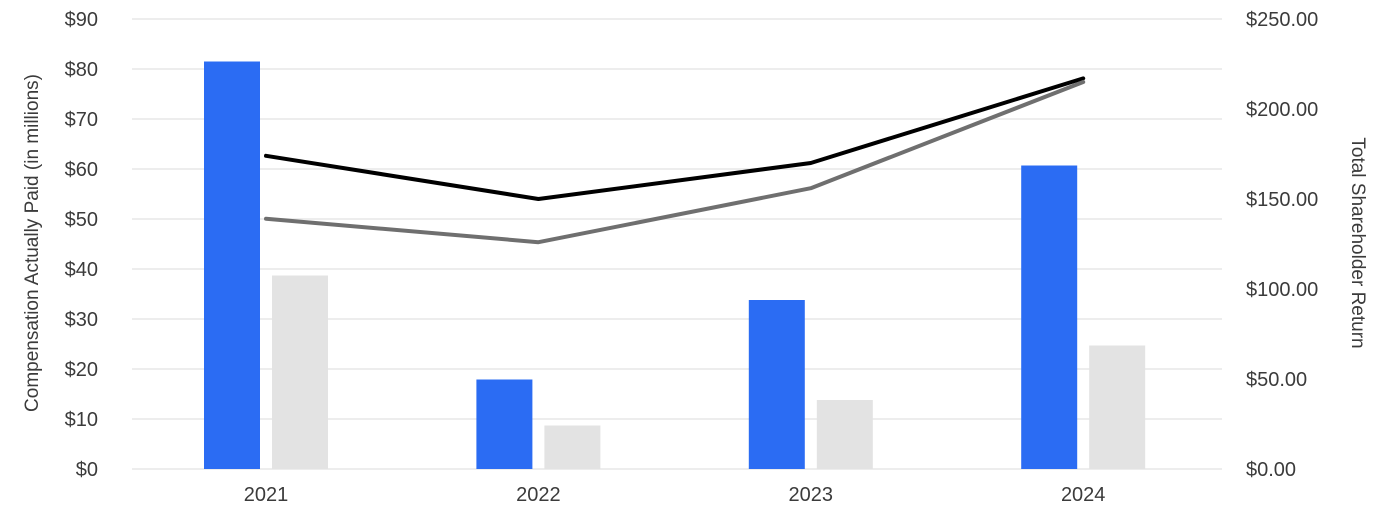 This screenshot has height=518, width=1392. Describe the element at coordinates (81, 320) in the screenshot. I see `left-axis-tick: $30` at that location.